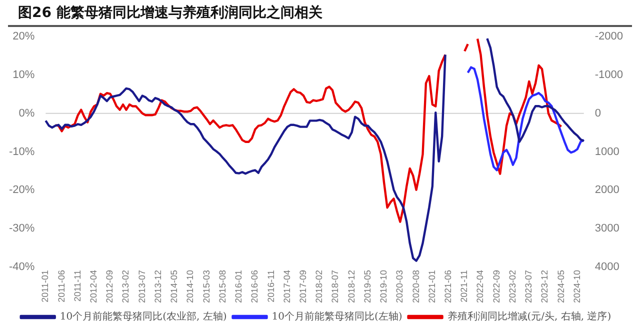 The image size is (640, 336). What do you see at coordinates (480, 286) in the screenshot?
I see `x-tick-label: 2022-04` at bounding box center [480, 286].